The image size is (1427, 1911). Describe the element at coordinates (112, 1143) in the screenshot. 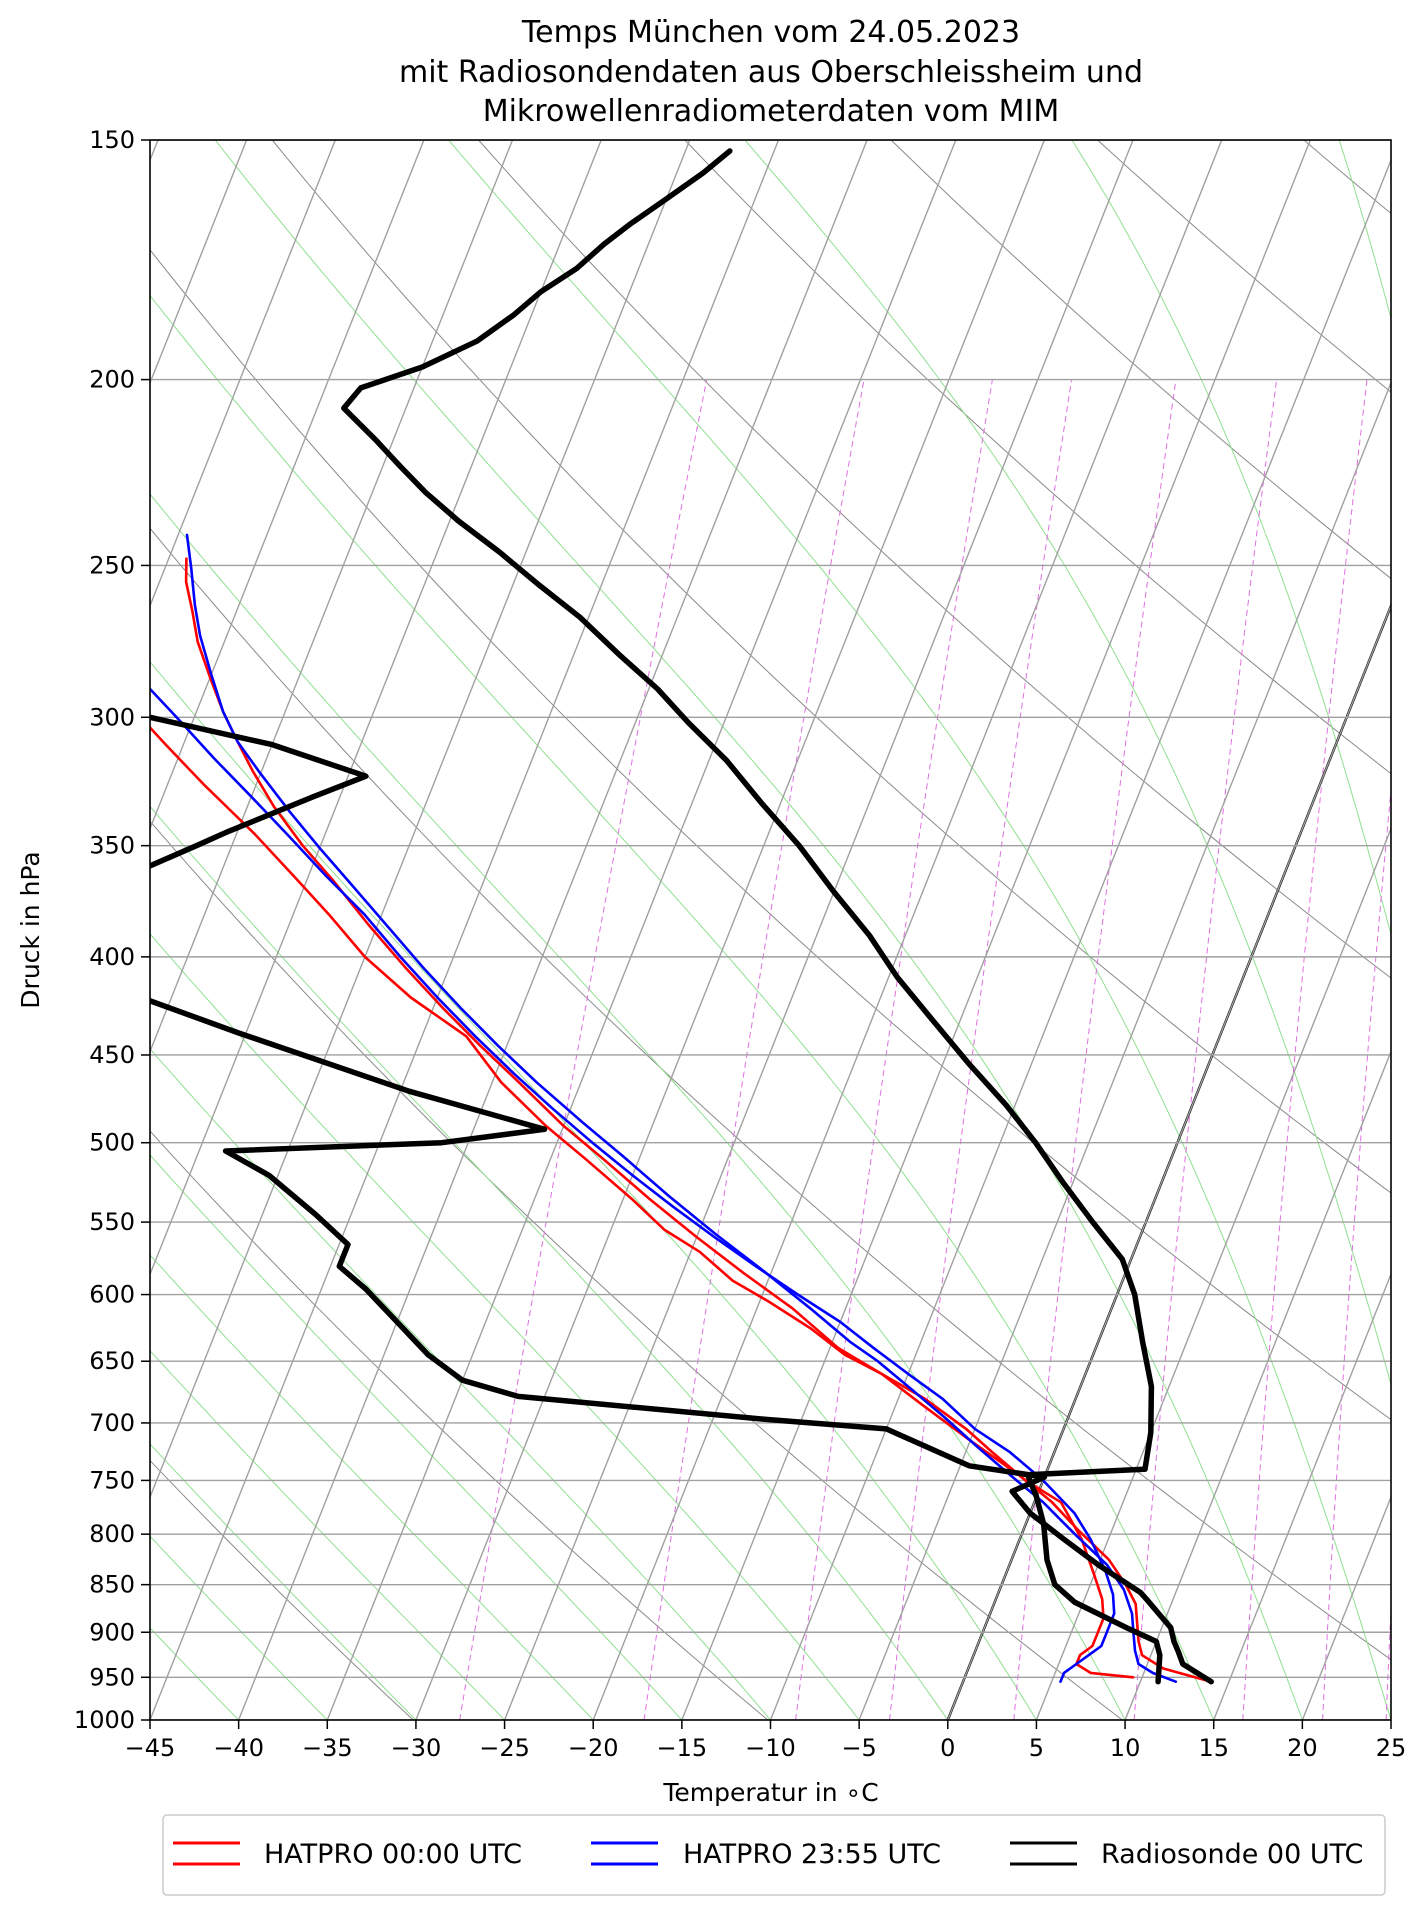

I see `y-tick-label: 500` at that location.